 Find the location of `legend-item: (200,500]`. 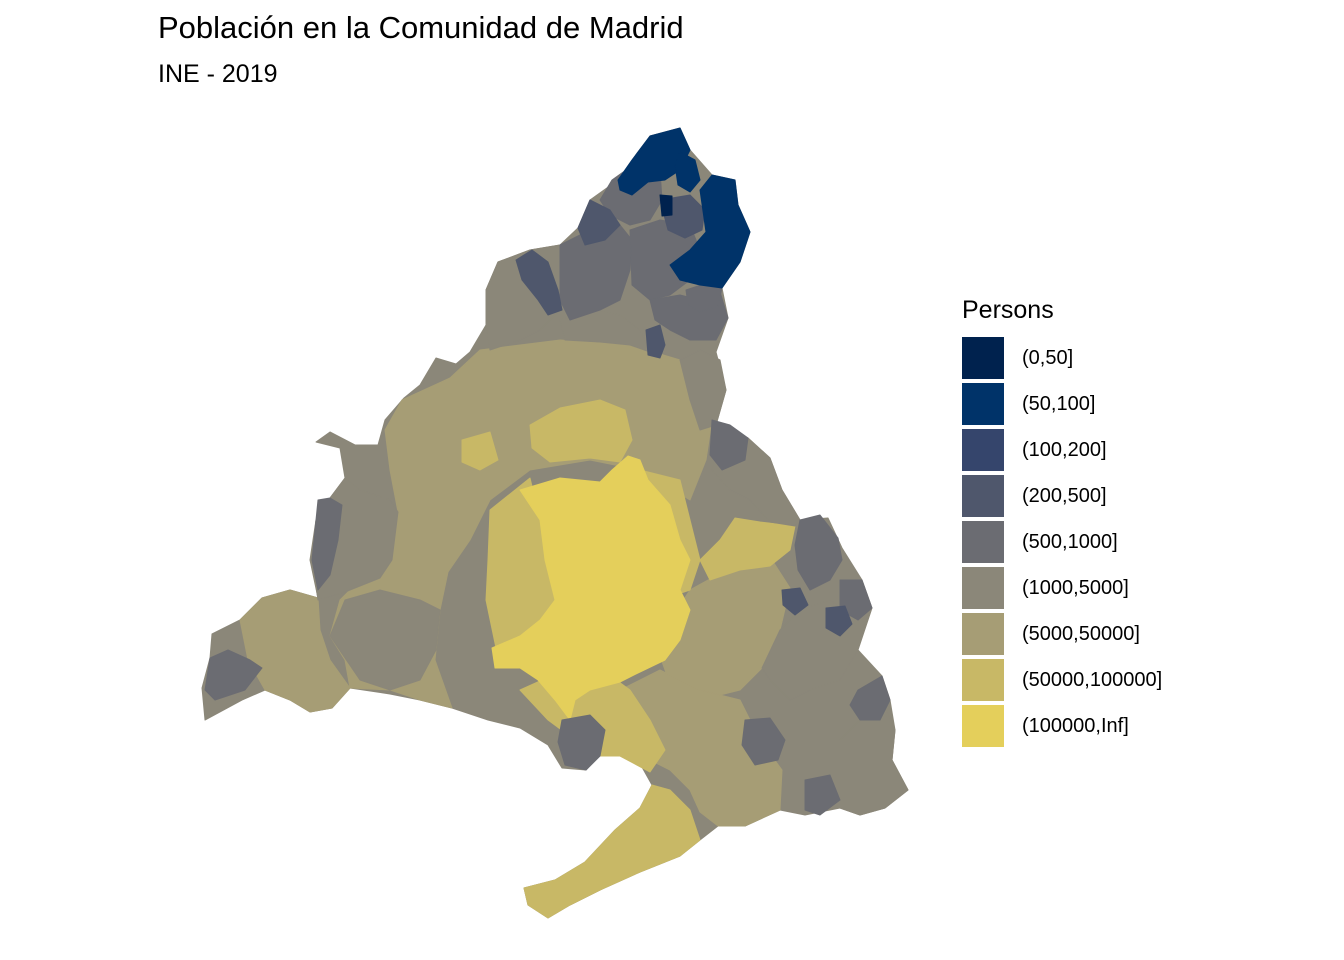

legend-item: (200,500] is located at coordinates (1062, 496).